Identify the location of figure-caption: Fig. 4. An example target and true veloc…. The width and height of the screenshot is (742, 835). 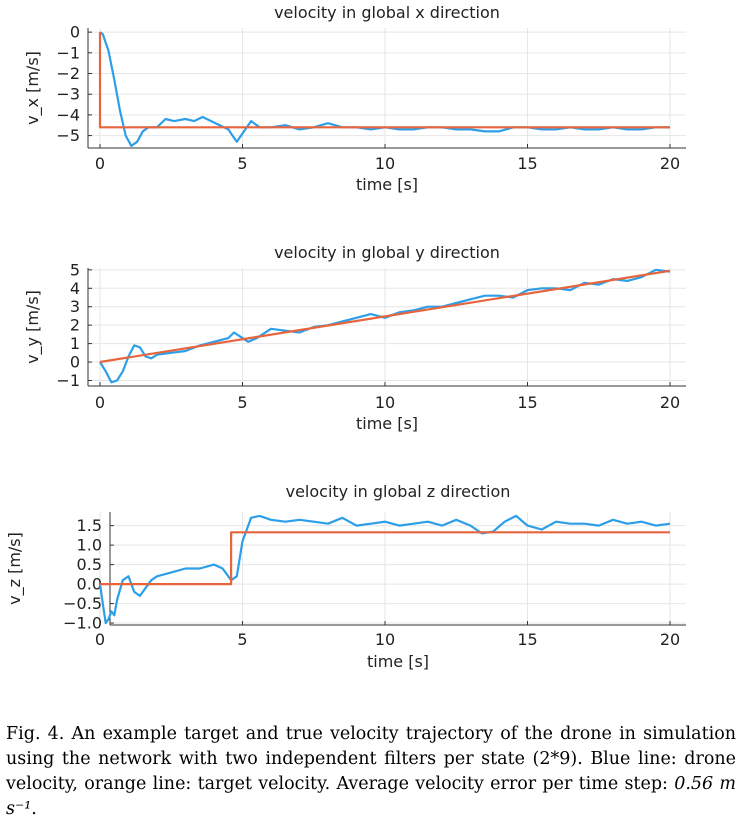
(371, 772).